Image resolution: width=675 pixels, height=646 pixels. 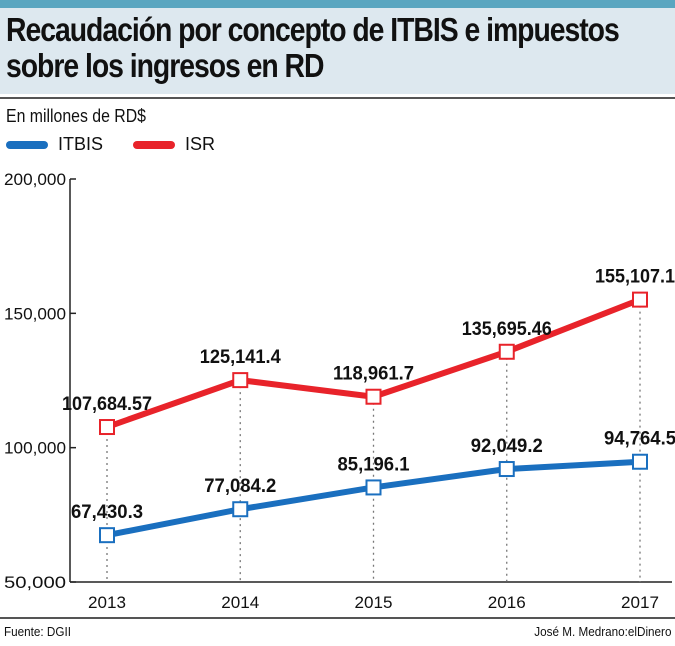 What do you see at coordinates (337, 618) in the screenshot?
I see `footer-divider` at bounding box center [337, 618].